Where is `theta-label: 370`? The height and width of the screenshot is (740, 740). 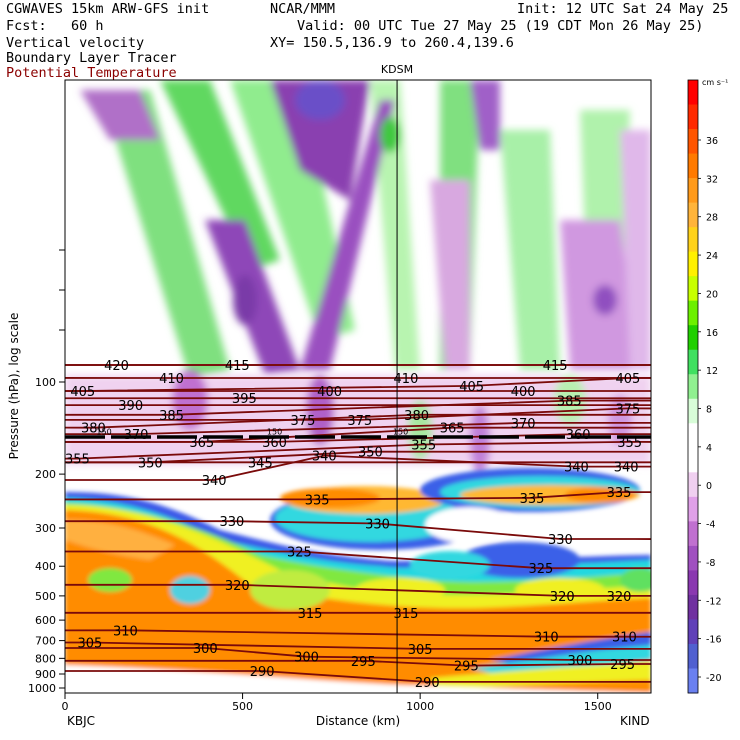 theta-label: 370 is located at coordinates (136, 435).